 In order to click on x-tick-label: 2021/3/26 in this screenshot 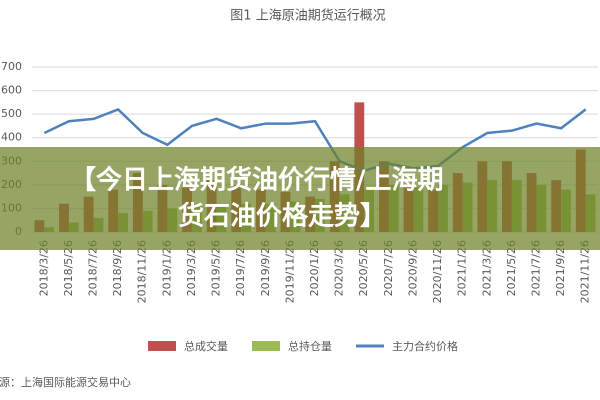, I will do `click(486, 268)`.